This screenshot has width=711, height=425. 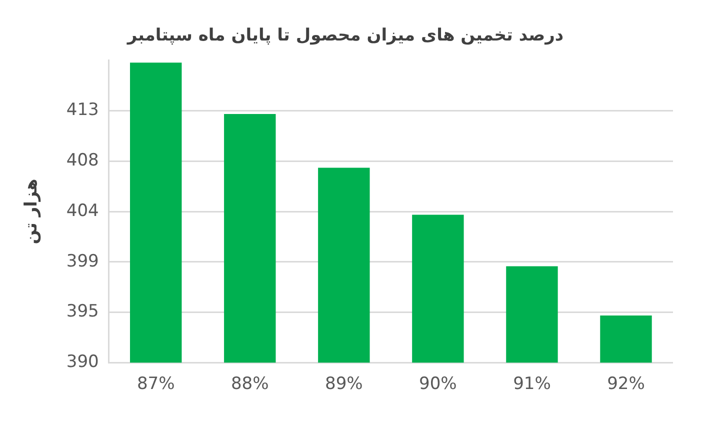 I want to click on x-tick-label: 89%, so click(x=344, y=384).